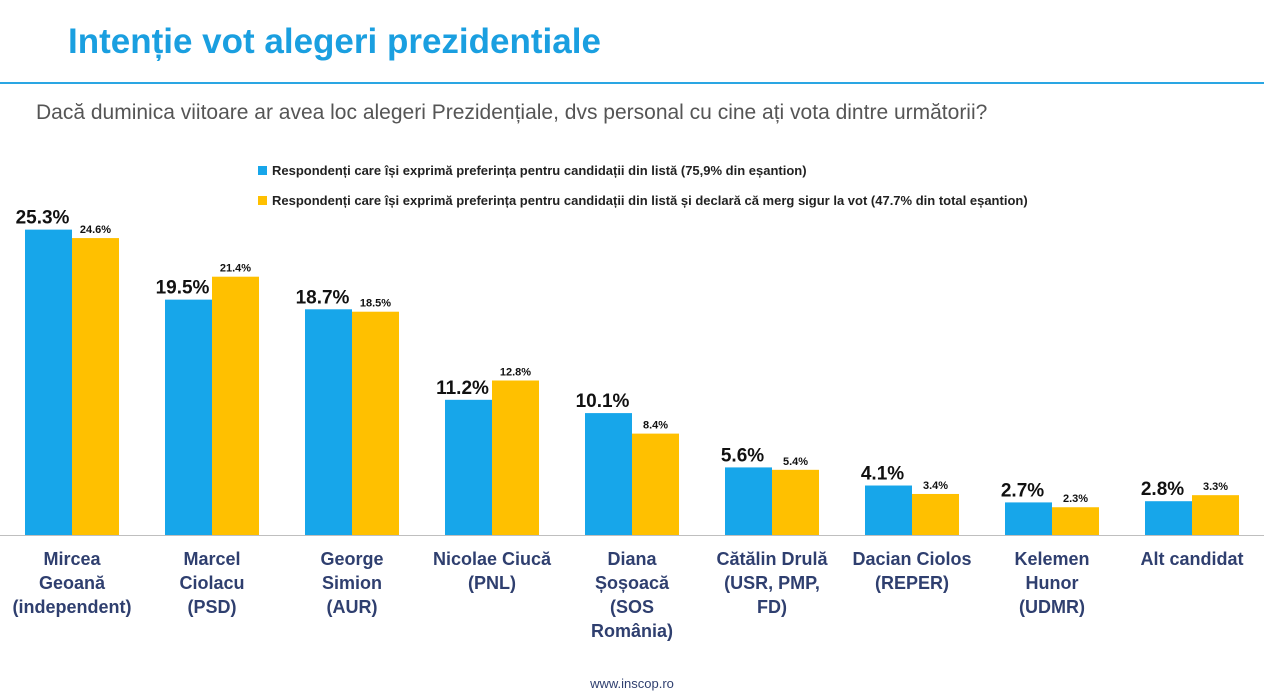 The height and width of the screenshot is (700, 1264). I want to click on category-label-line: Ciolacu, so click(211, 583).